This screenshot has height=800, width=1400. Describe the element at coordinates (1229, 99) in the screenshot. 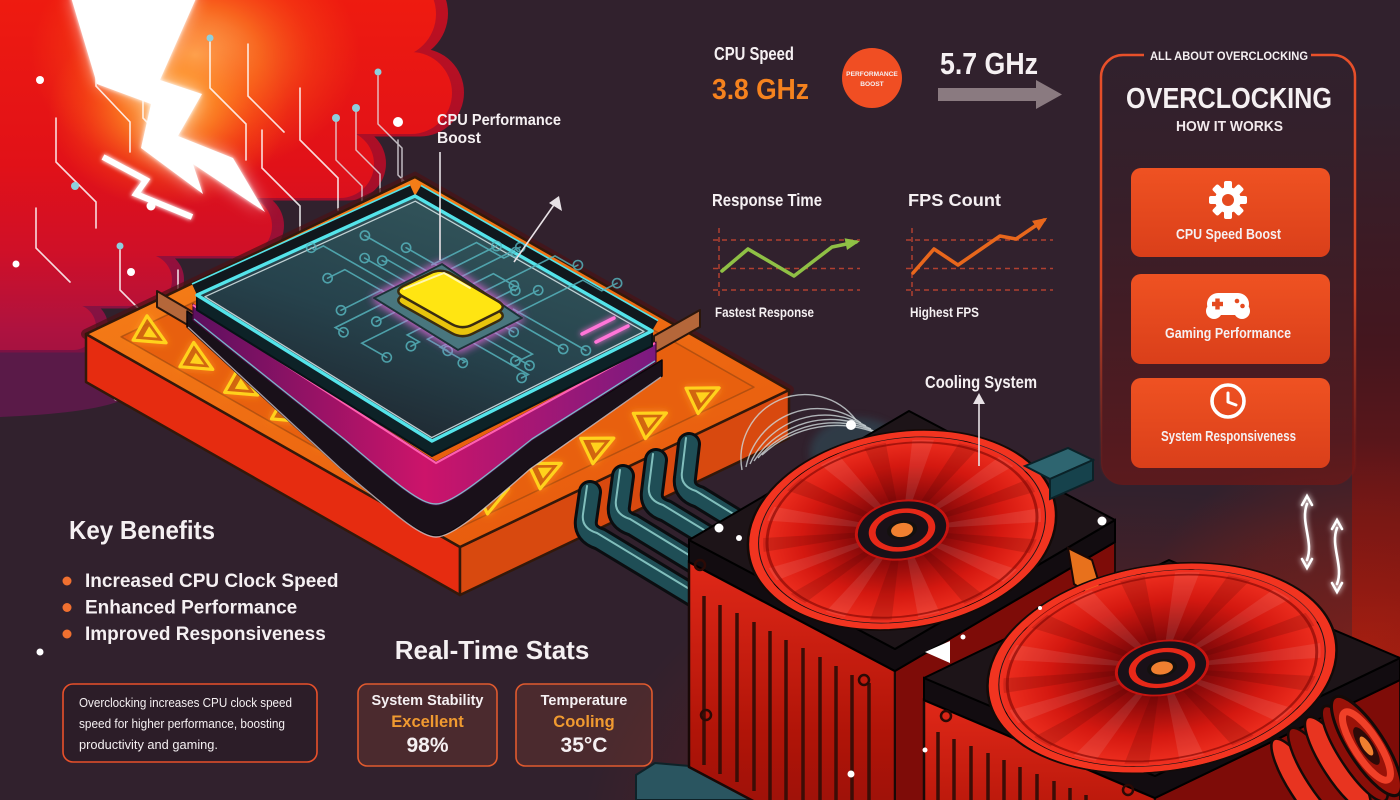

I see `svg-text: OVERCLOCKING` at that location.